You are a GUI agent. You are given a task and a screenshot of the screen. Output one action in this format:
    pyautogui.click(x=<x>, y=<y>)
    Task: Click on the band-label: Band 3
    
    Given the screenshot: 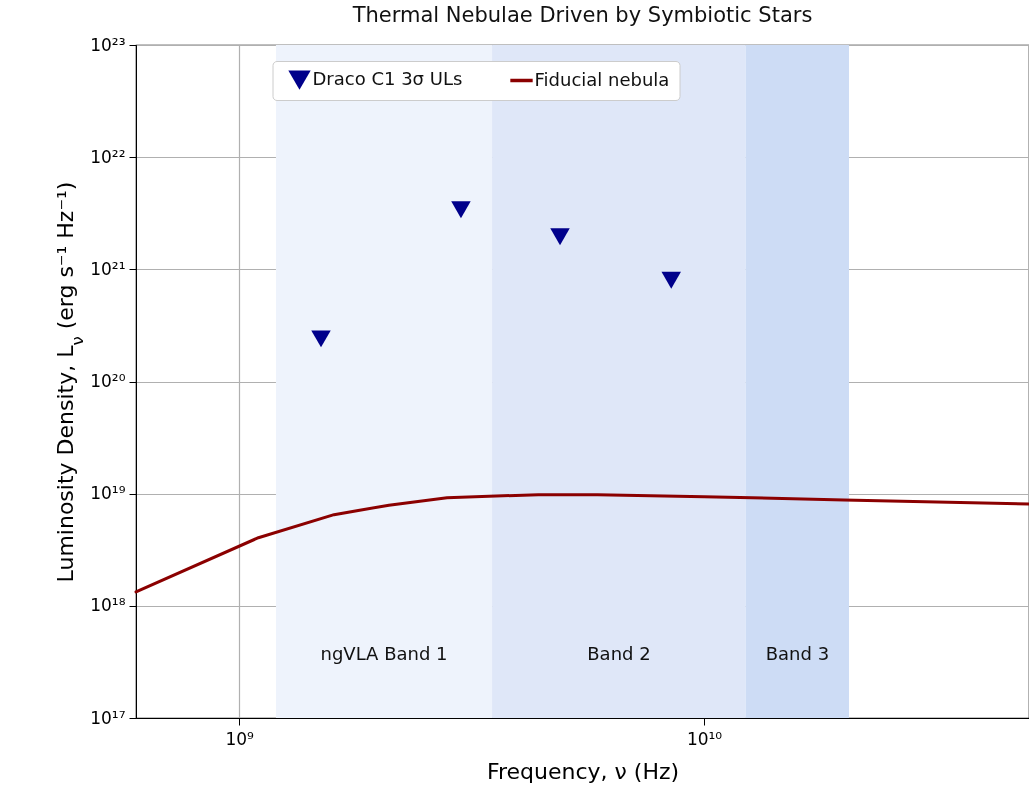 What is the action you would take?
    pyautogui.click(x=797, y=653)
    